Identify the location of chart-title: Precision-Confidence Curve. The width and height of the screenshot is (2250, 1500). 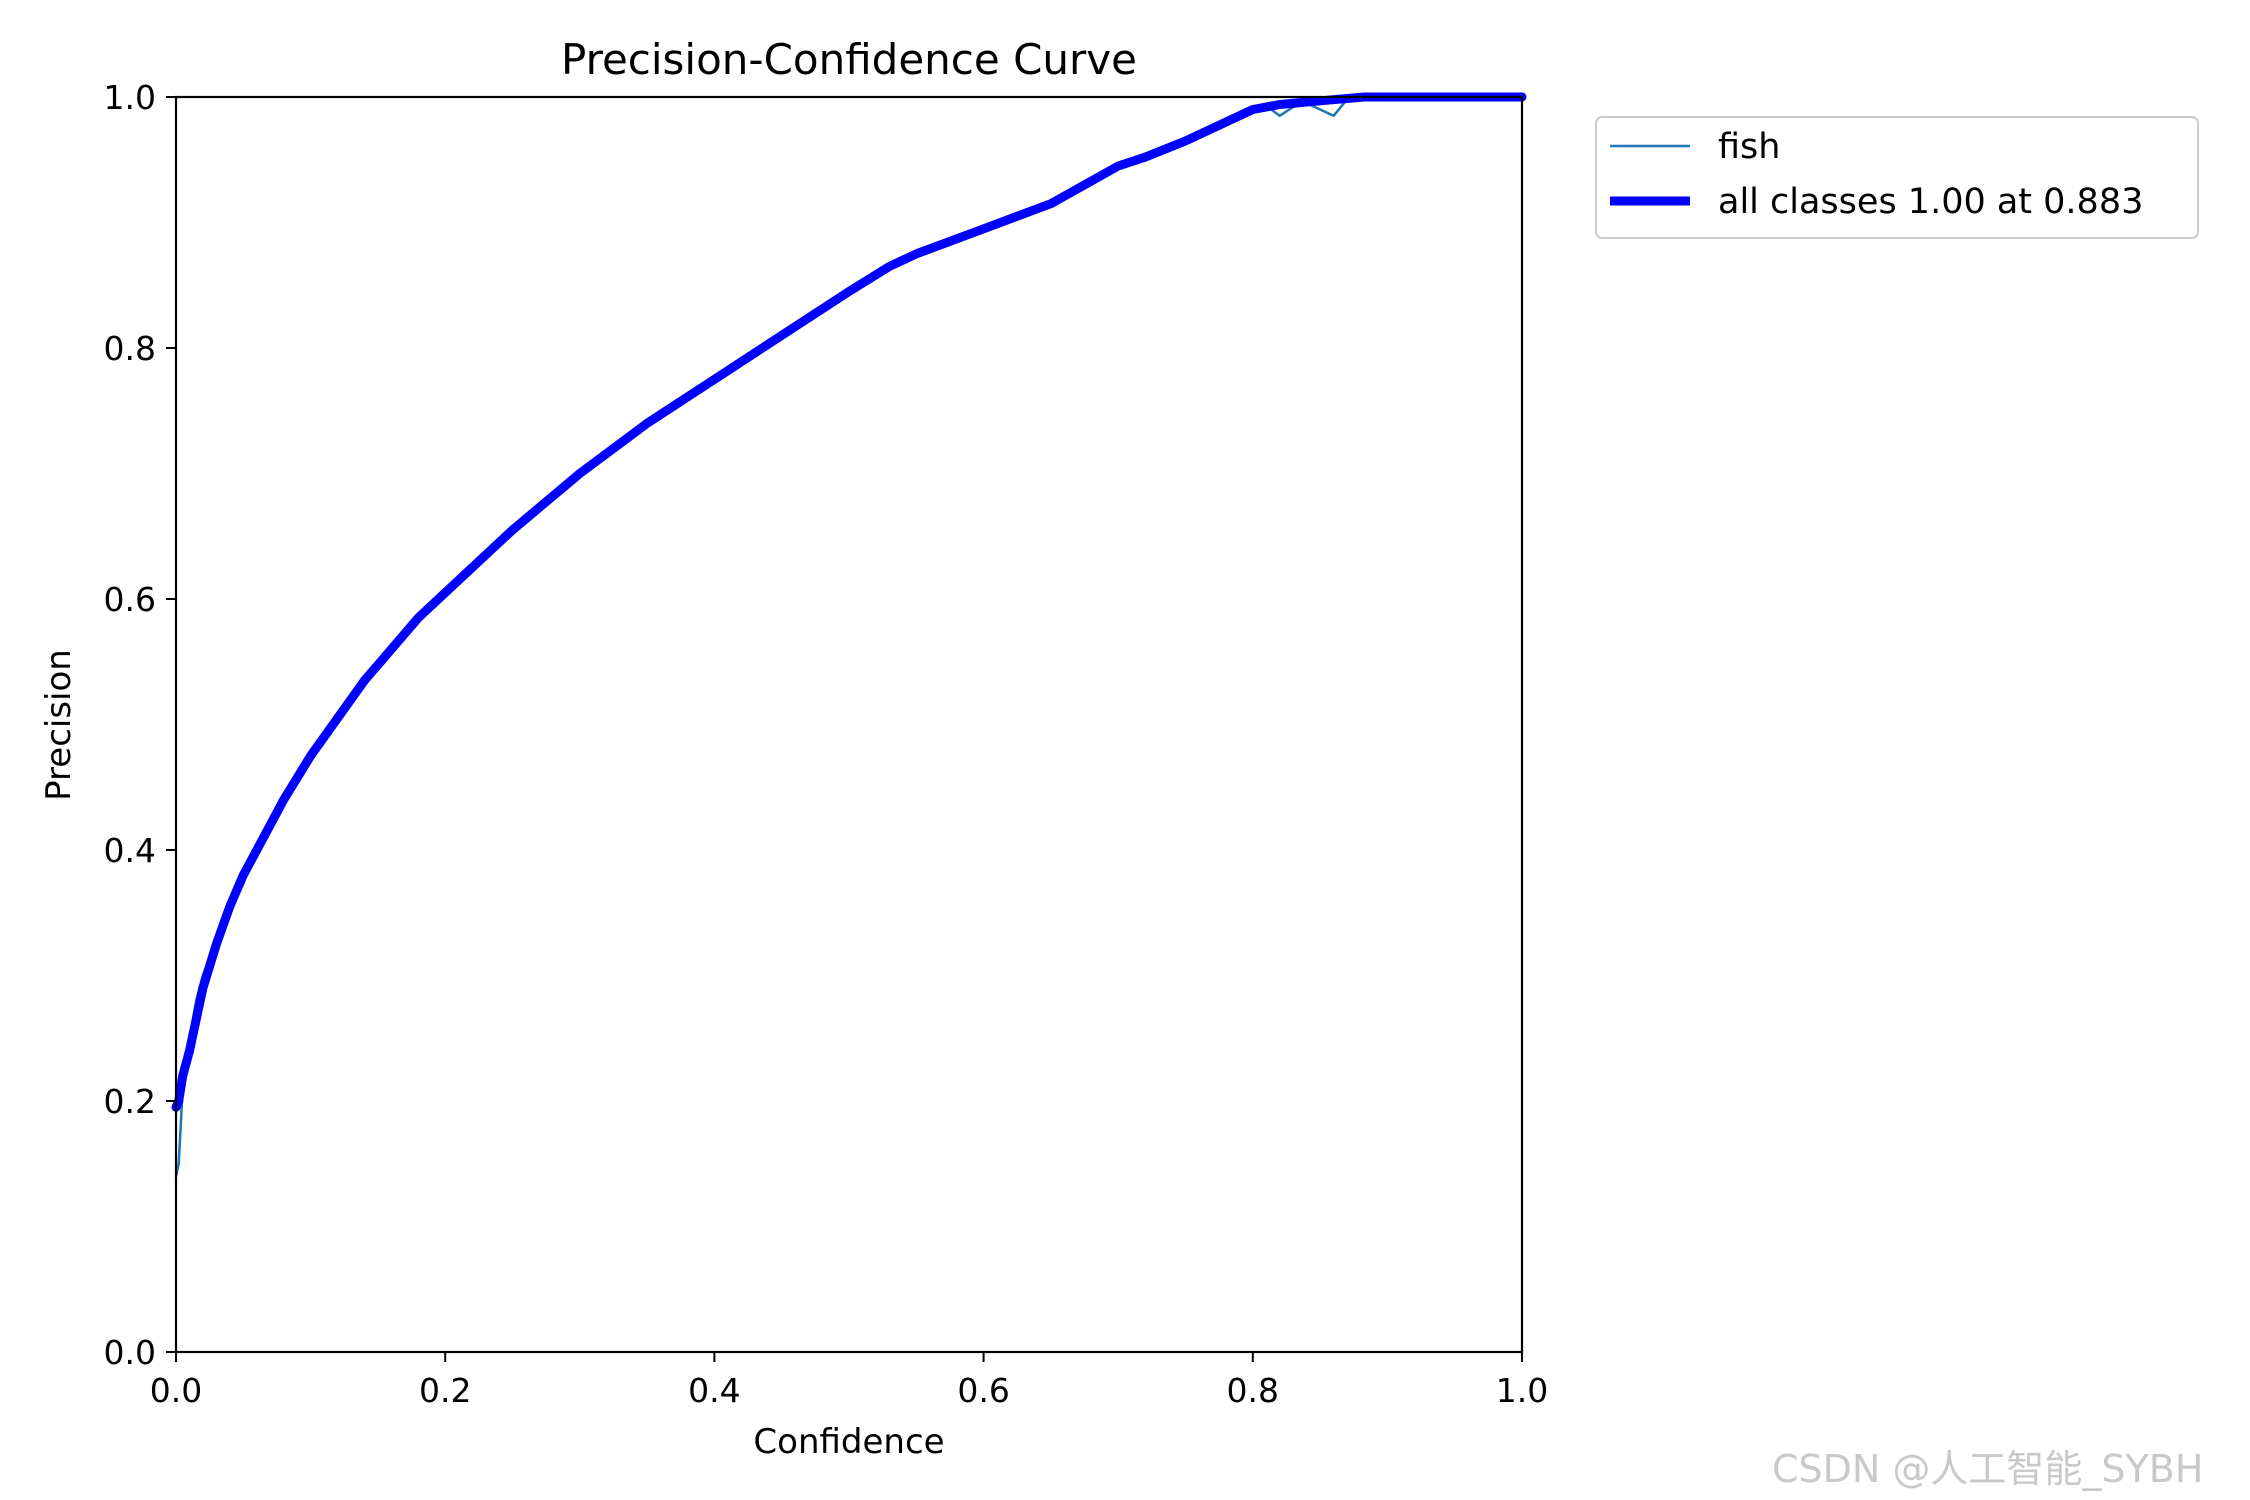
(849, 59).